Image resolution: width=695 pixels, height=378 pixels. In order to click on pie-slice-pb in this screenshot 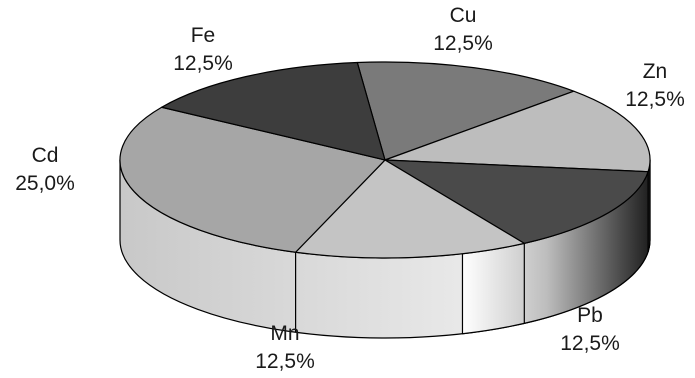, I will do `click(516, 201)`.